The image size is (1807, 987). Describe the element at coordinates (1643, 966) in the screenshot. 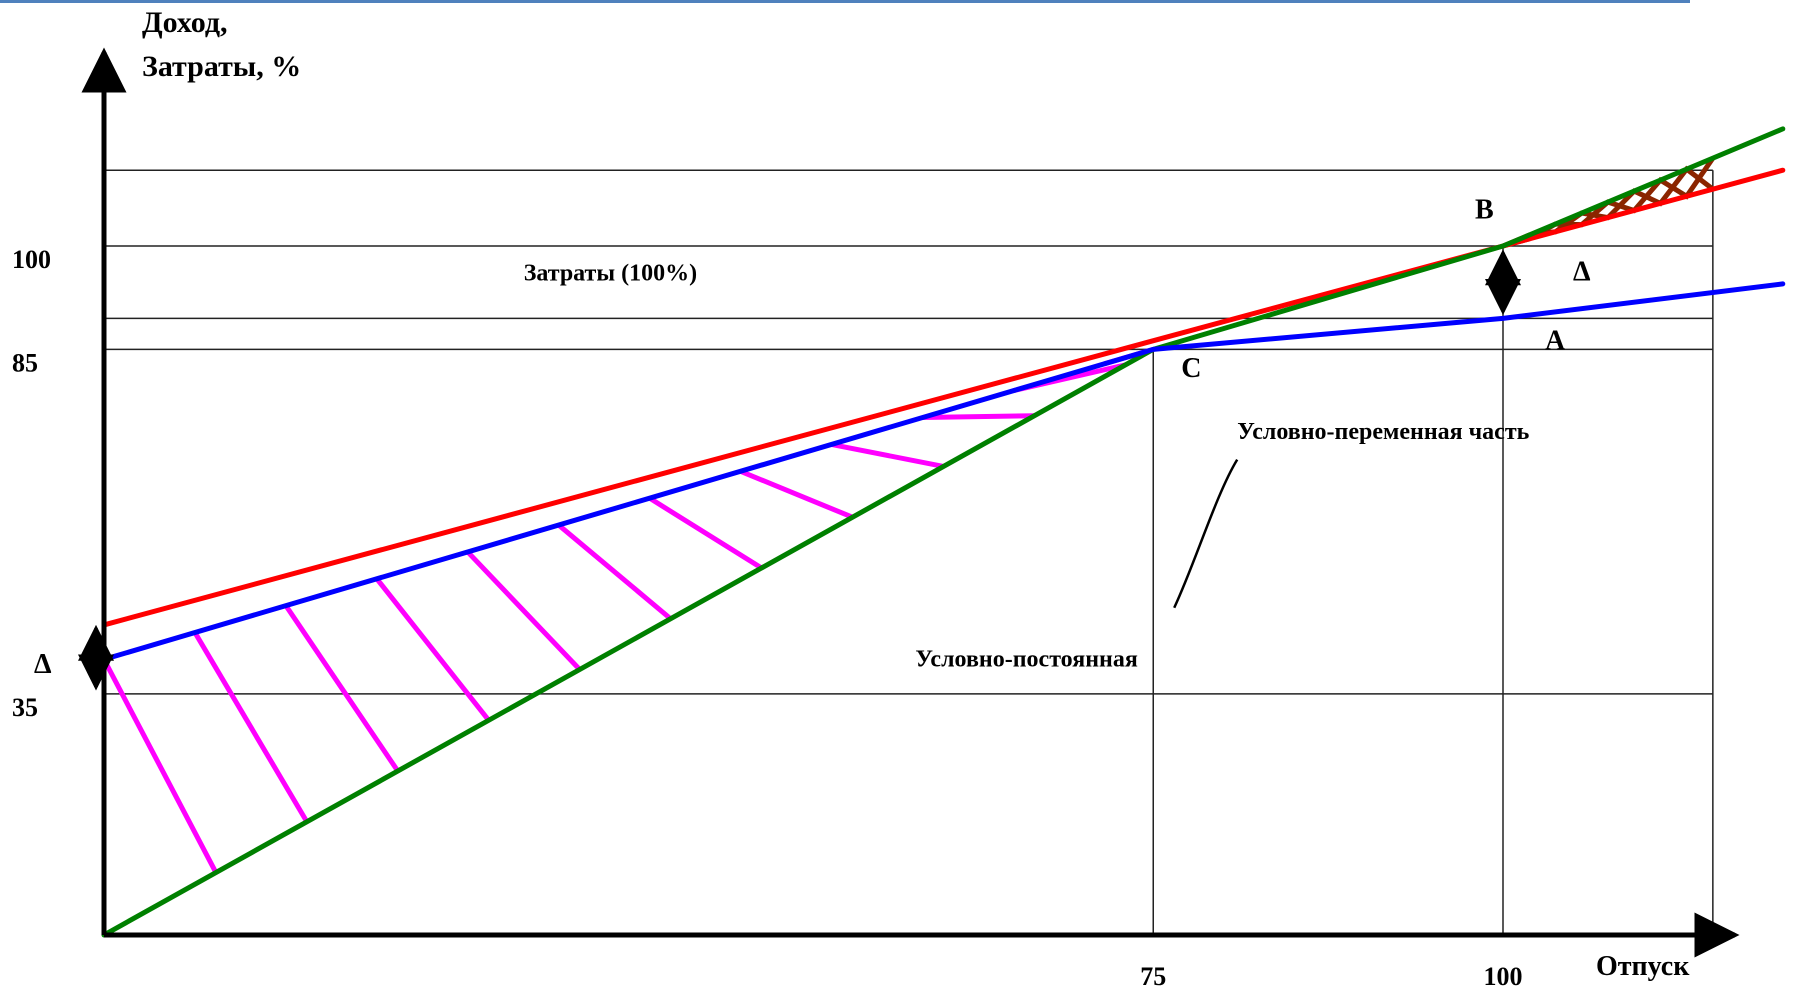

I see `x-axis-title: Отпуск` at that location.